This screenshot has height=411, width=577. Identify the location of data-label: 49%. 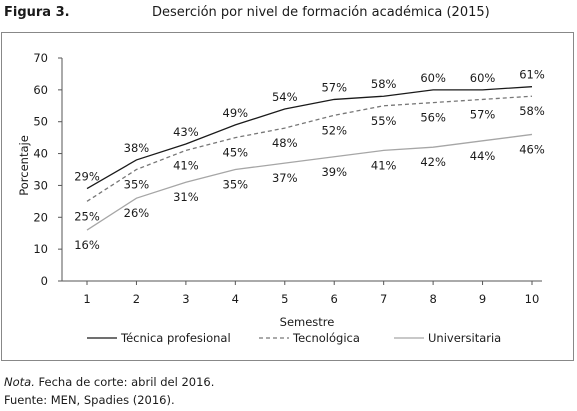
(236, 113).